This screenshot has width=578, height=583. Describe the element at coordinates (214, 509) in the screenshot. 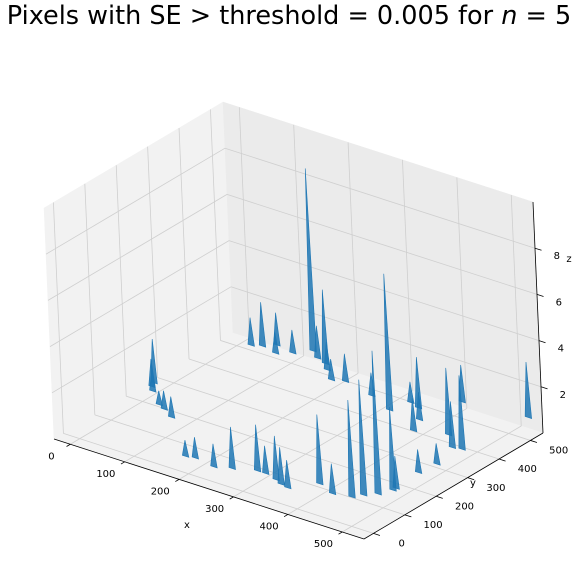

I see `x-tick-label: 300` at that location.